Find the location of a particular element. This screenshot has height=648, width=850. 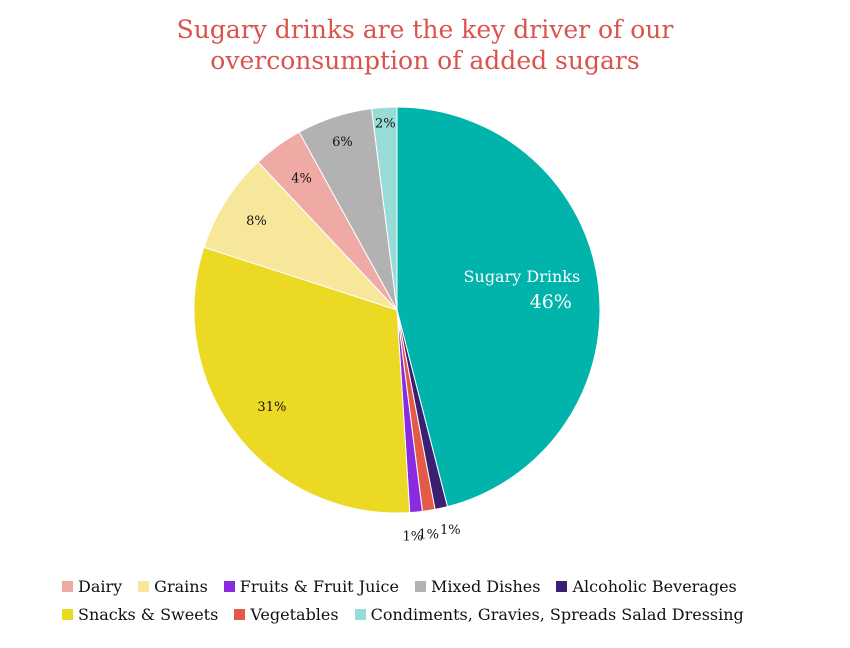

legend-item-vegetables: Vegetables is located at coordinates (286, 614).